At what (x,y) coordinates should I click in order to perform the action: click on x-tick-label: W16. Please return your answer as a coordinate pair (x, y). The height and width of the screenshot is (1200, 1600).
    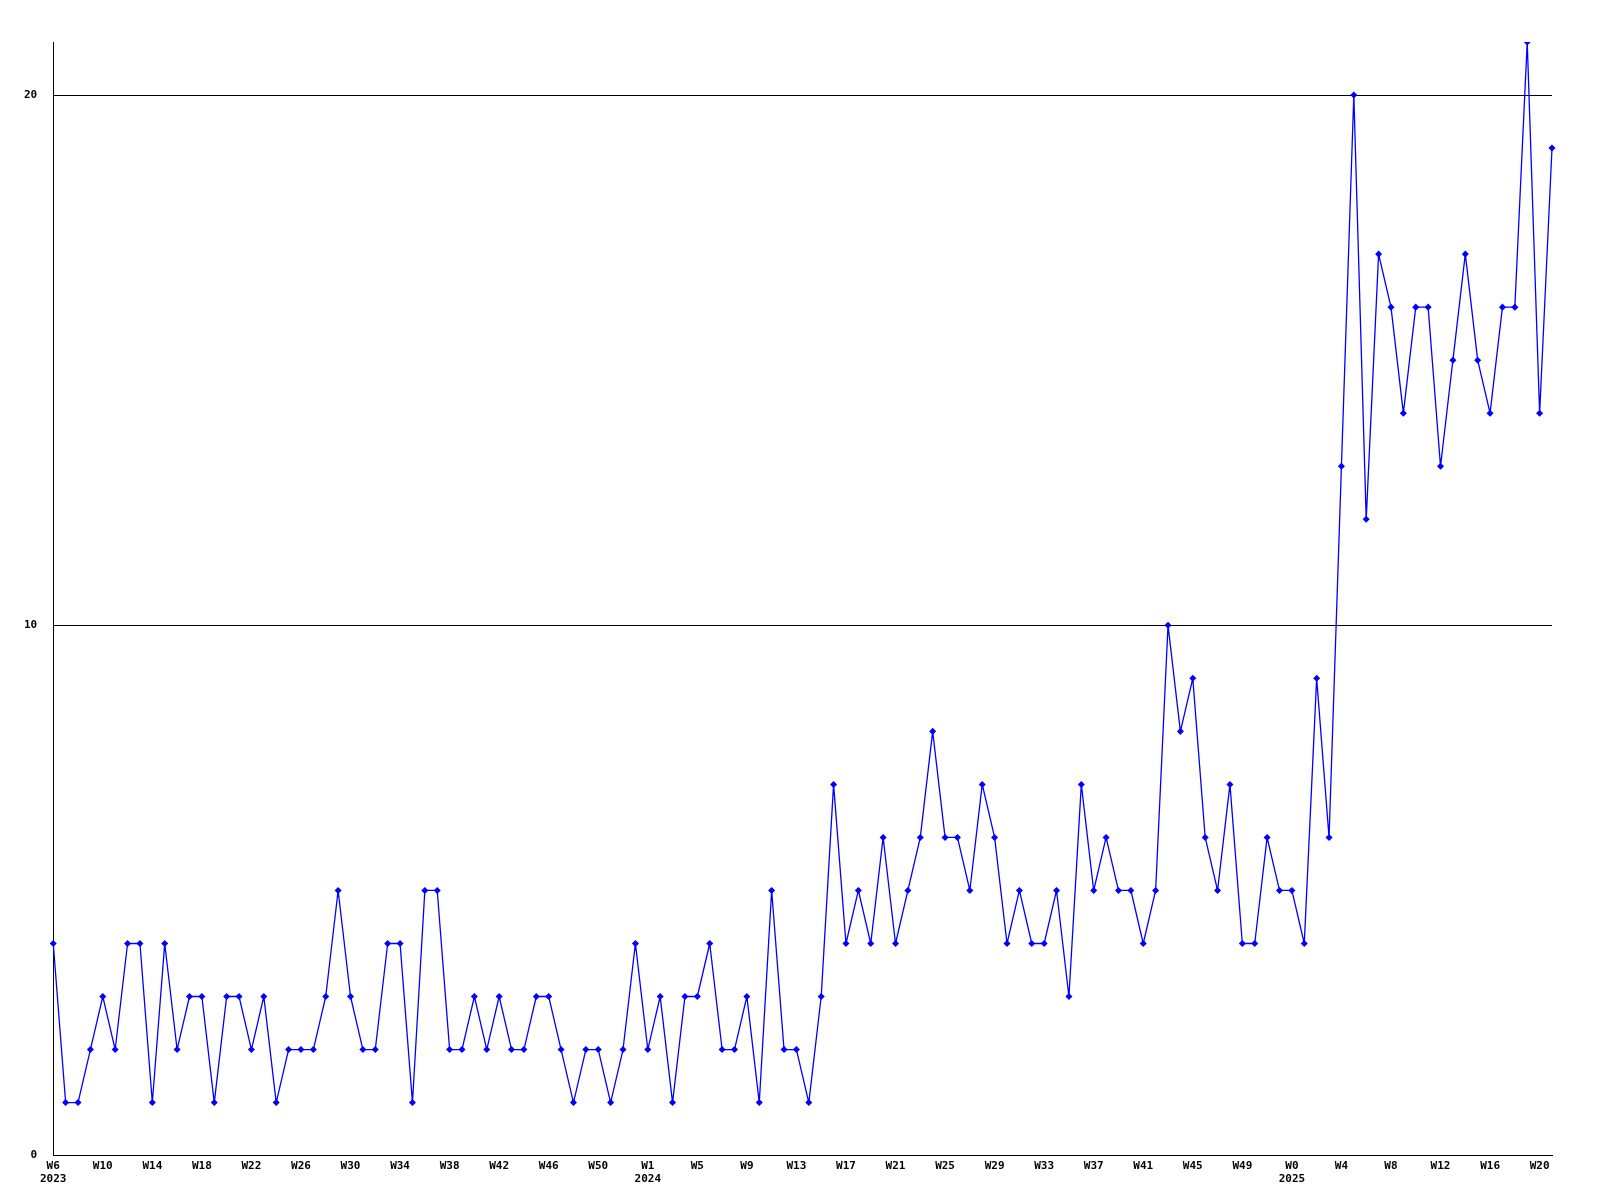
    Looking at the image, I should click on (1490, 1166).